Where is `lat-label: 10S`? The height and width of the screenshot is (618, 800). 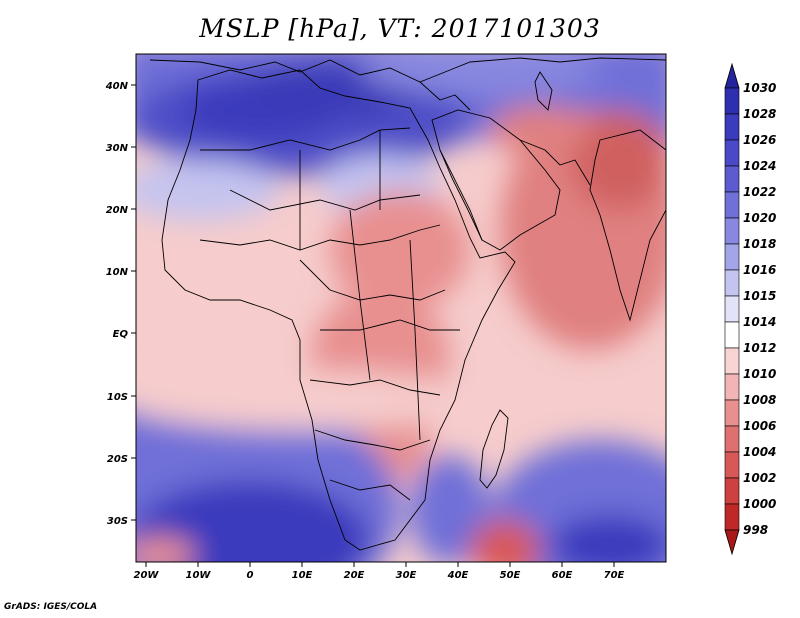
lat-label: 10S is located at coordinates (117, 397).